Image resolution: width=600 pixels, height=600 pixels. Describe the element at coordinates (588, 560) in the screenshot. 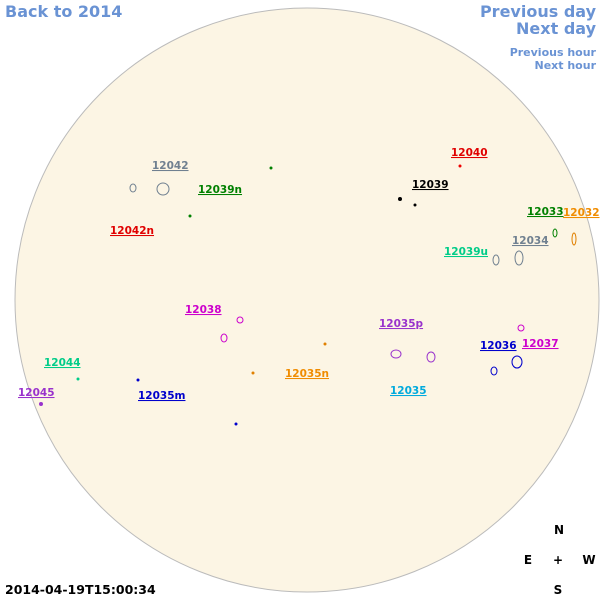

I see `compass-west: W` at that location.